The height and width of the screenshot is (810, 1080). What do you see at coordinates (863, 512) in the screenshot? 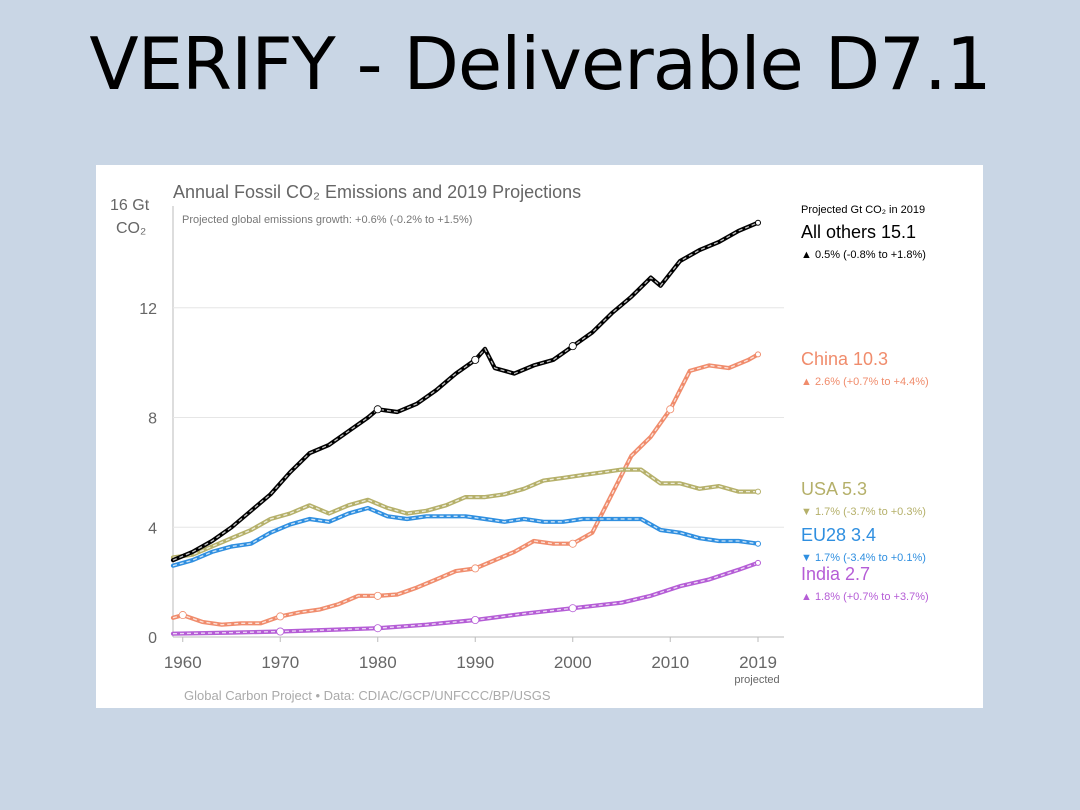
I see `legend-growth-usa: ▼ 1.7% (-3.7% to +0.3%)` at bounding box center [863, 512].